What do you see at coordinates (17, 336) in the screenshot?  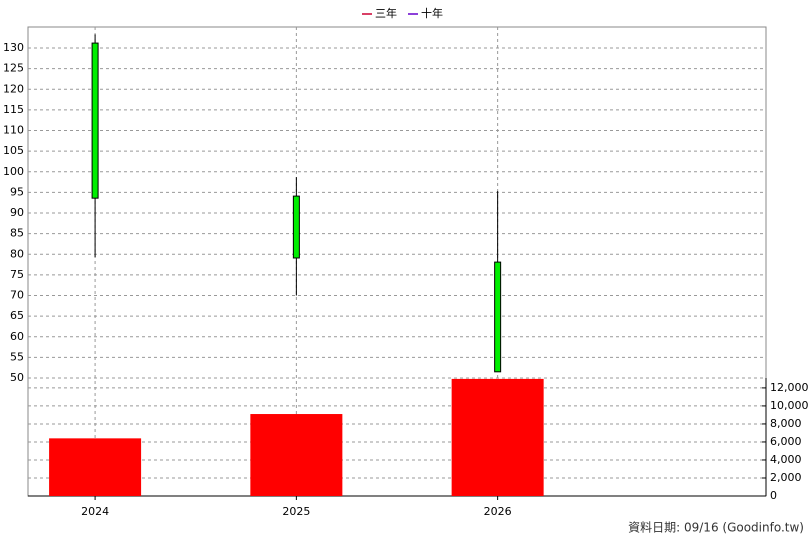 I see `y-tick-label: 60` at bounding box center [17, 336].